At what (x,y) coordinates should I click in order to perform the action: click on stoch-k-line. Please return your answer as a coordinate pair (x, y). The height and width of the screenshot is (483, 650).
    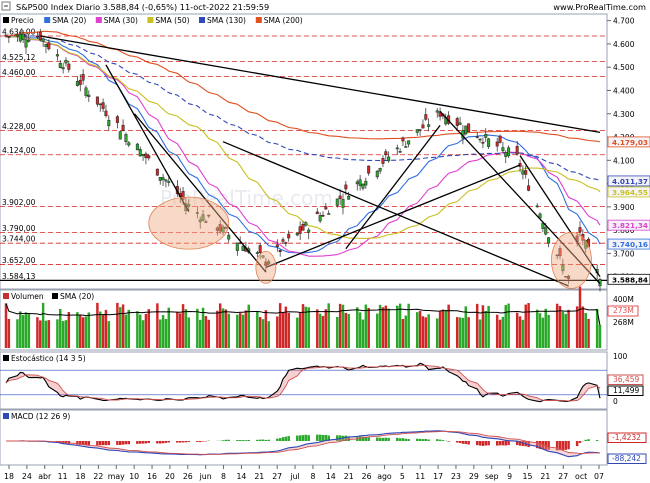
    Looking at the image, I should click on (303, 382).